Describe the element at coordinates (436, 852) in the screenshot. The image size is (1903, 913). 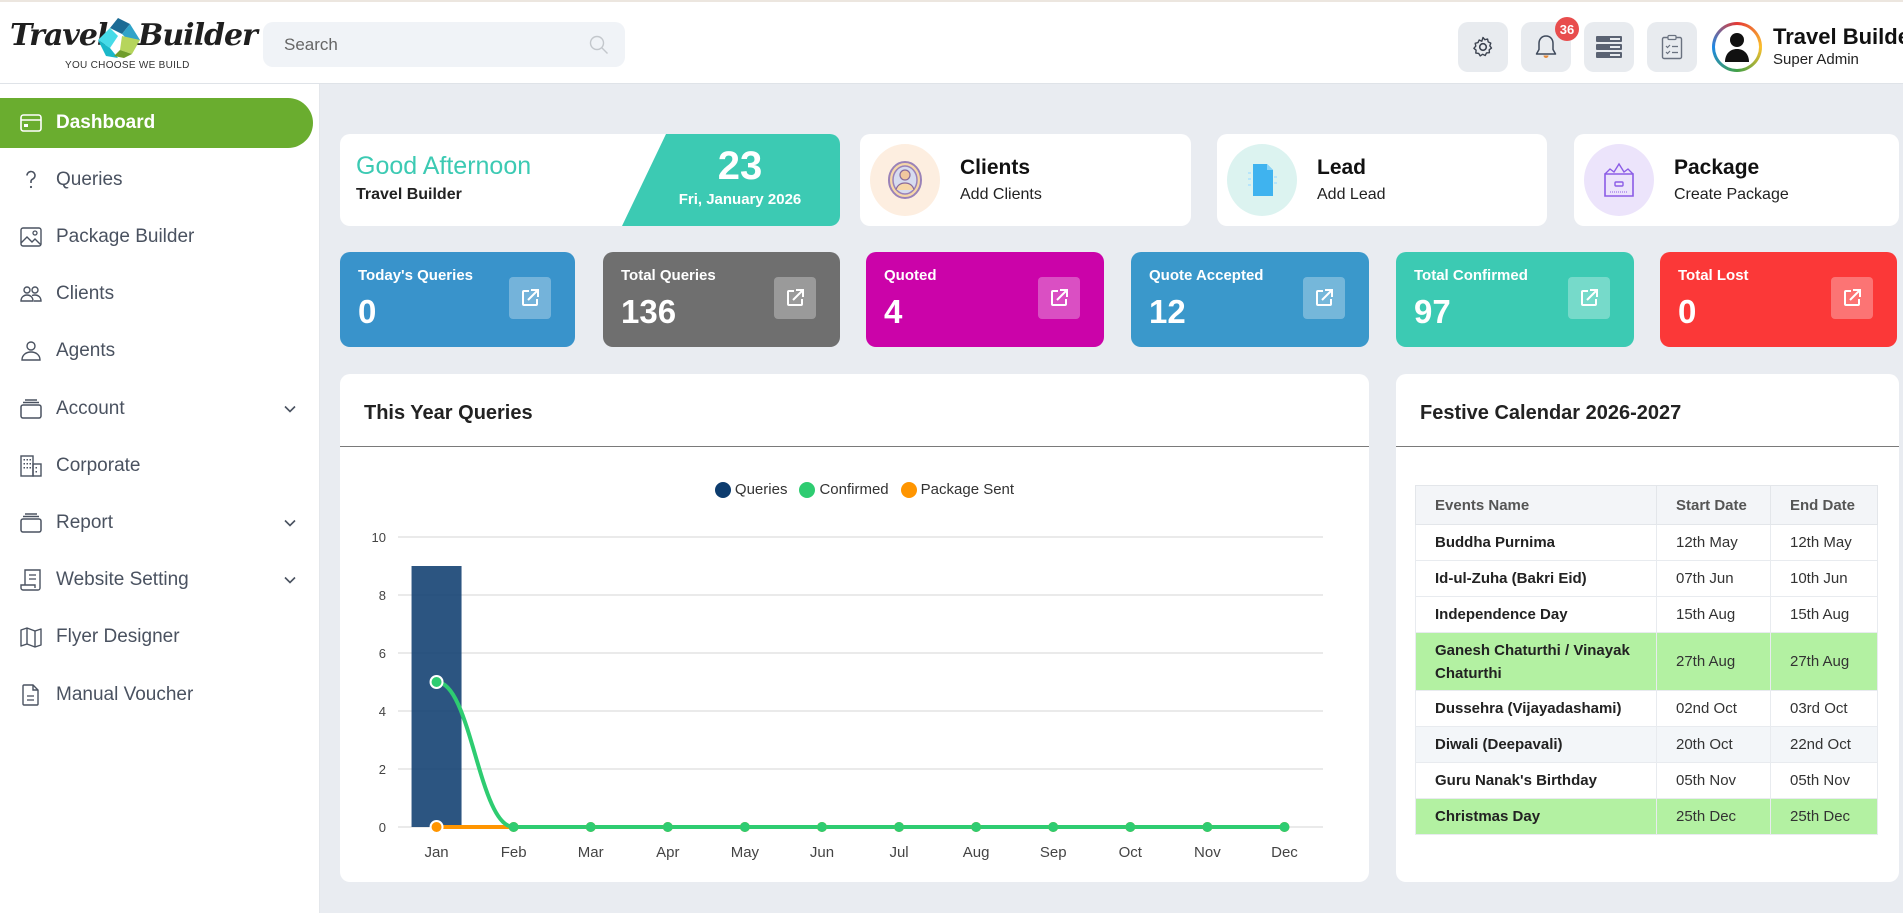
I see `x-tick-label: Jan` at that location.